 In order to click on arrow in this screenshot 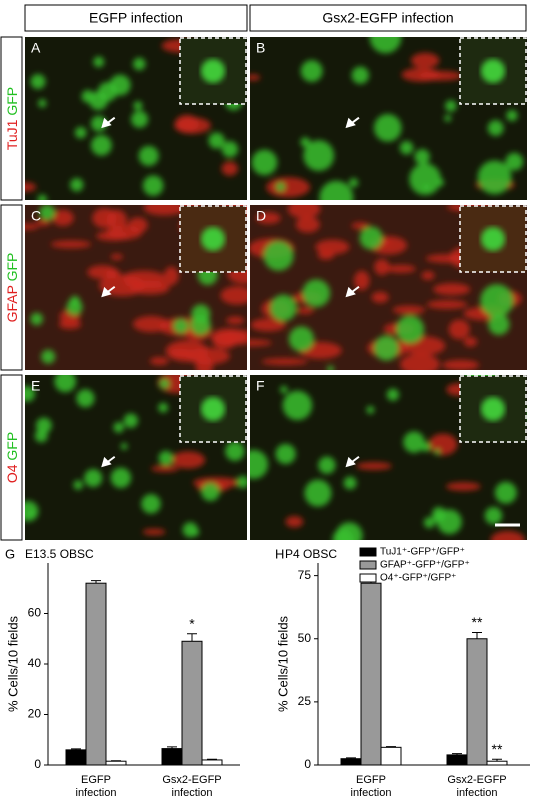, I will do `click(352, 461)`.